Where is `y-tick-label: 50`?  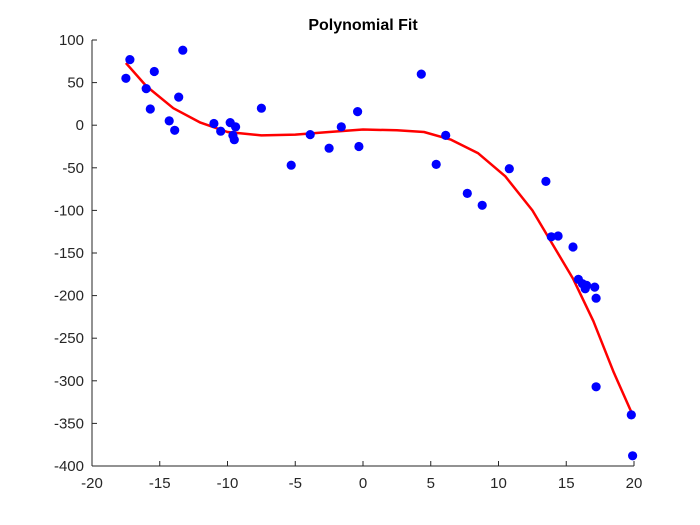 y-tick-label: 50 is located at coordinates (75, 83).